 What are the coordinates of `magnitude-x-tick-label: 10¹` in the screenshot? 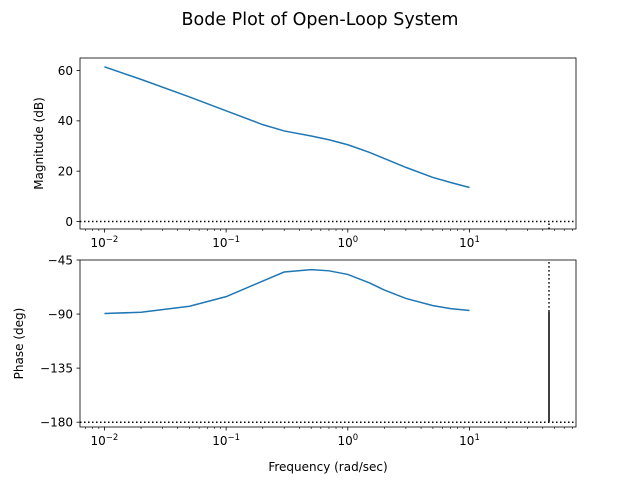 It's located at (469, 242).